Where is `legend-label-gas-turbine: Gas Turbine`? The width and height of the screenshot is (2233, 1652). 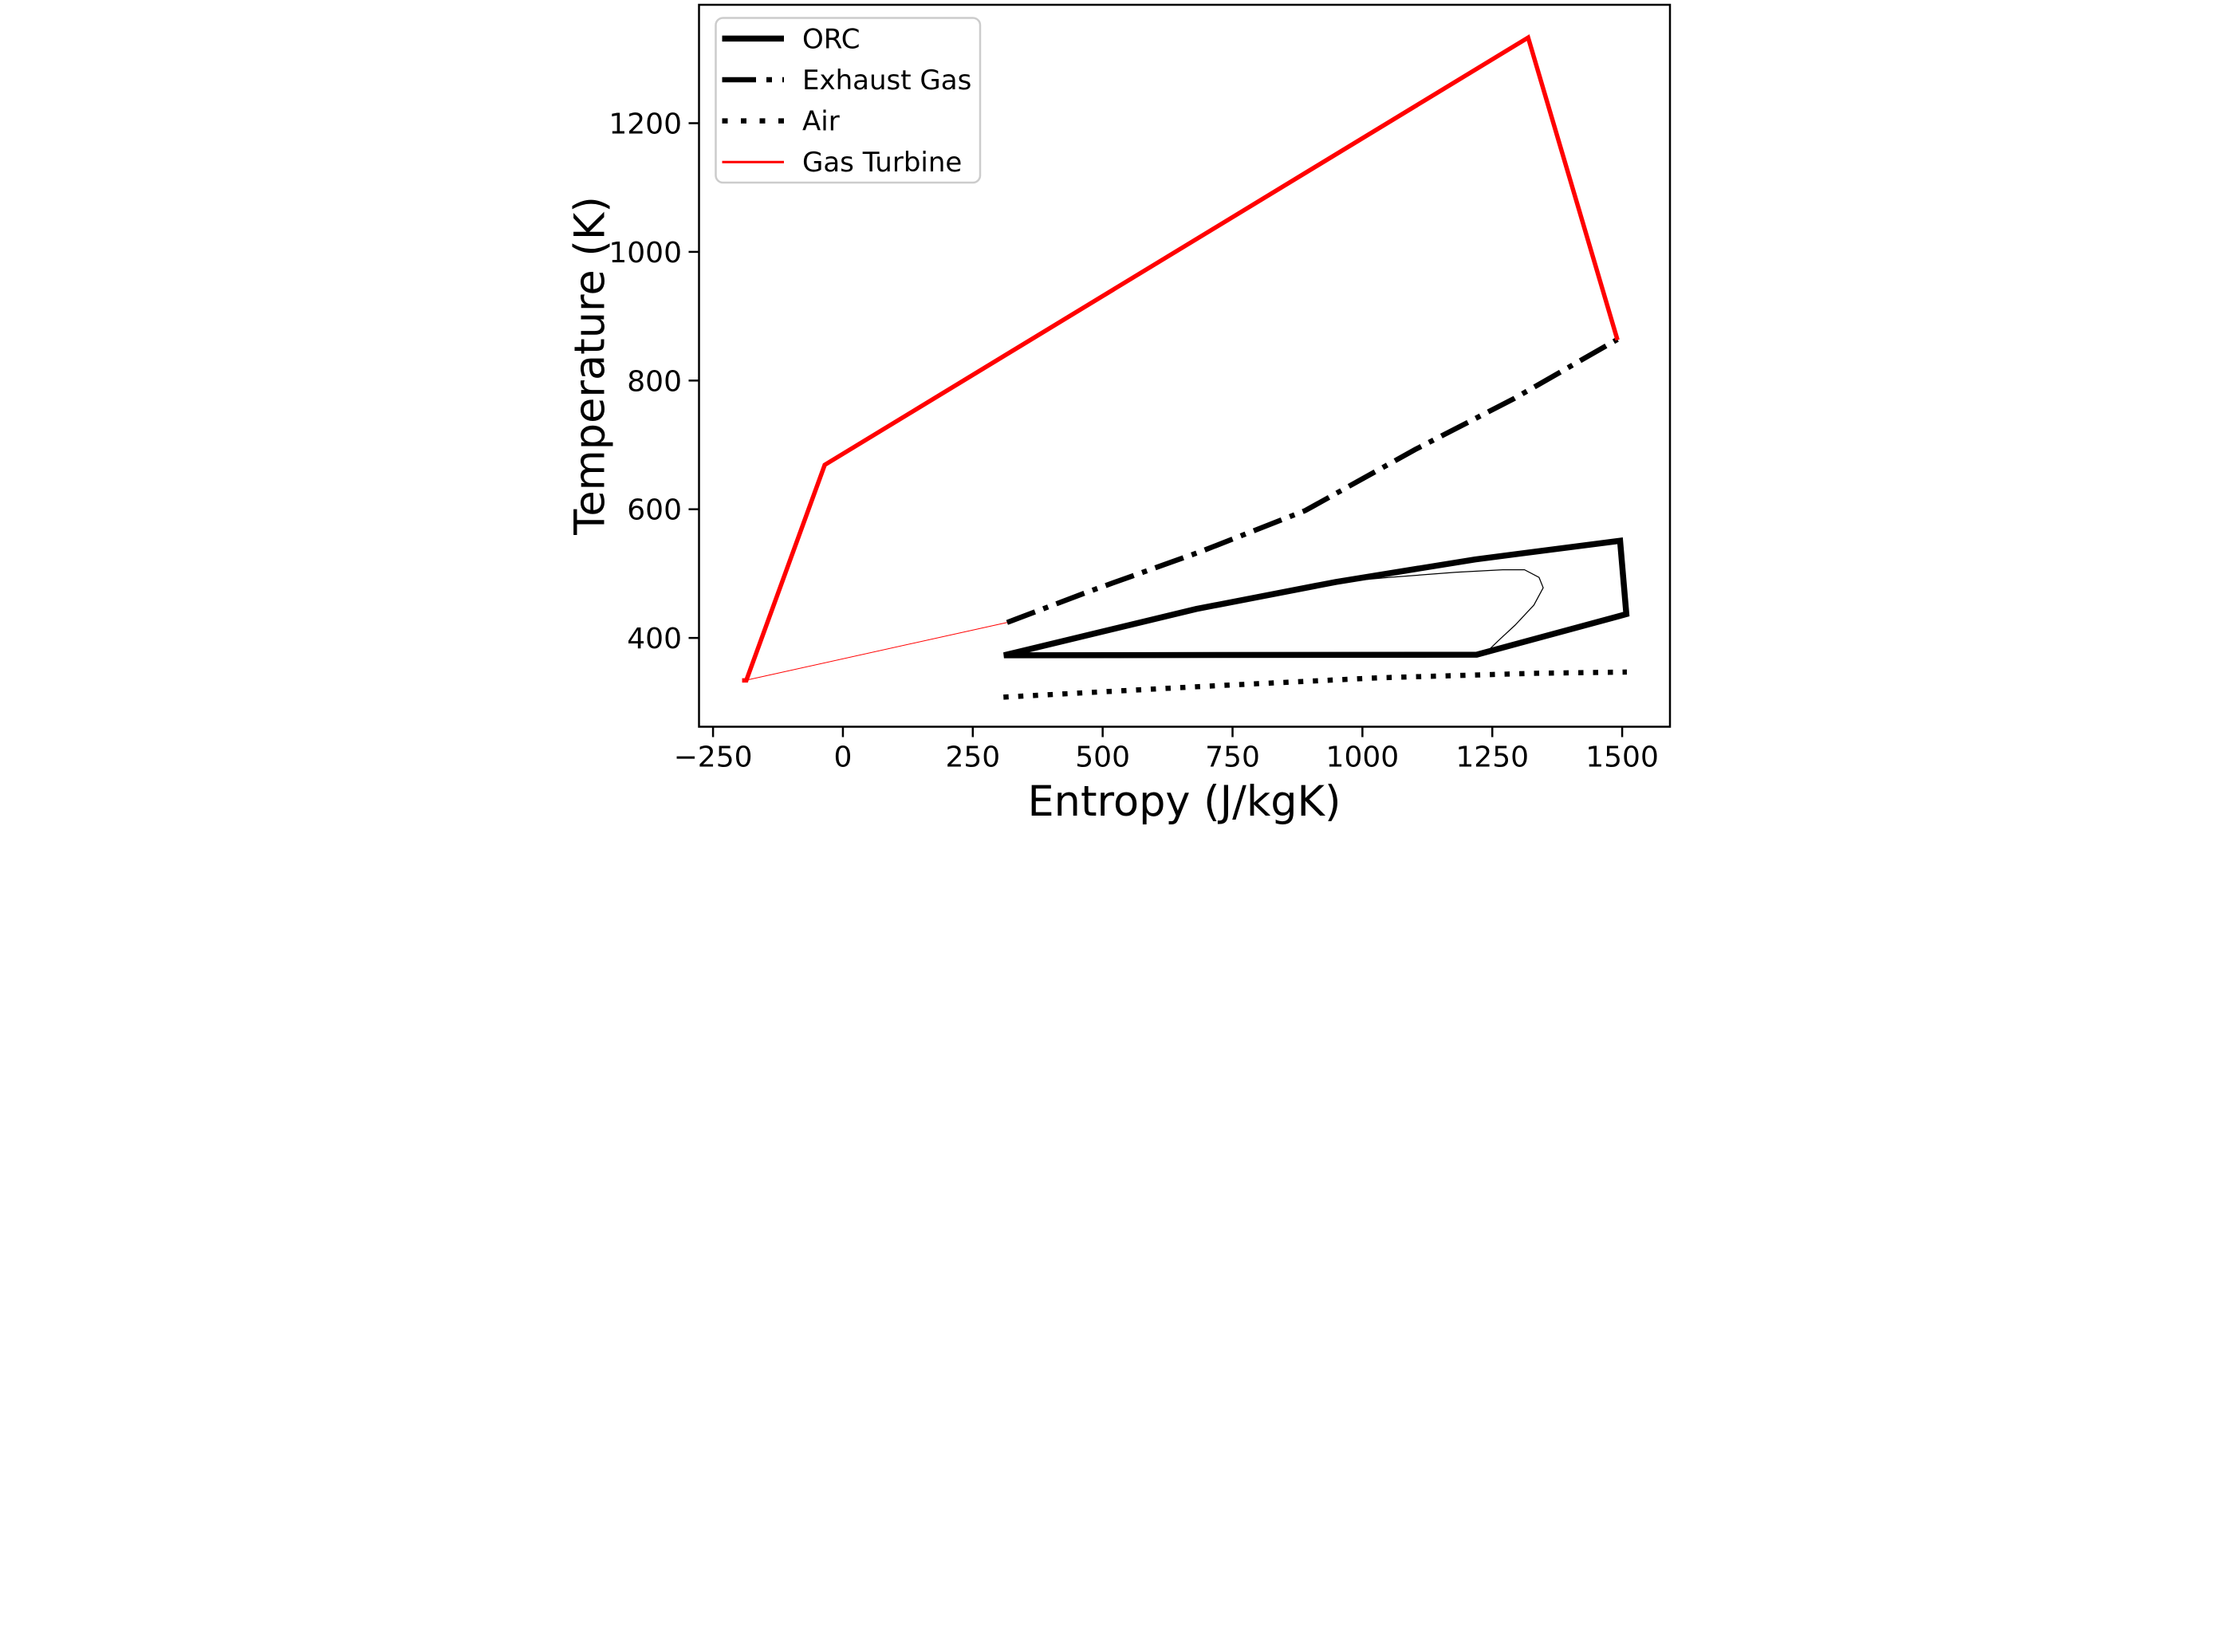 legend-label-gas-turbine: Gas Turbine is located at coordinates (882, 163).